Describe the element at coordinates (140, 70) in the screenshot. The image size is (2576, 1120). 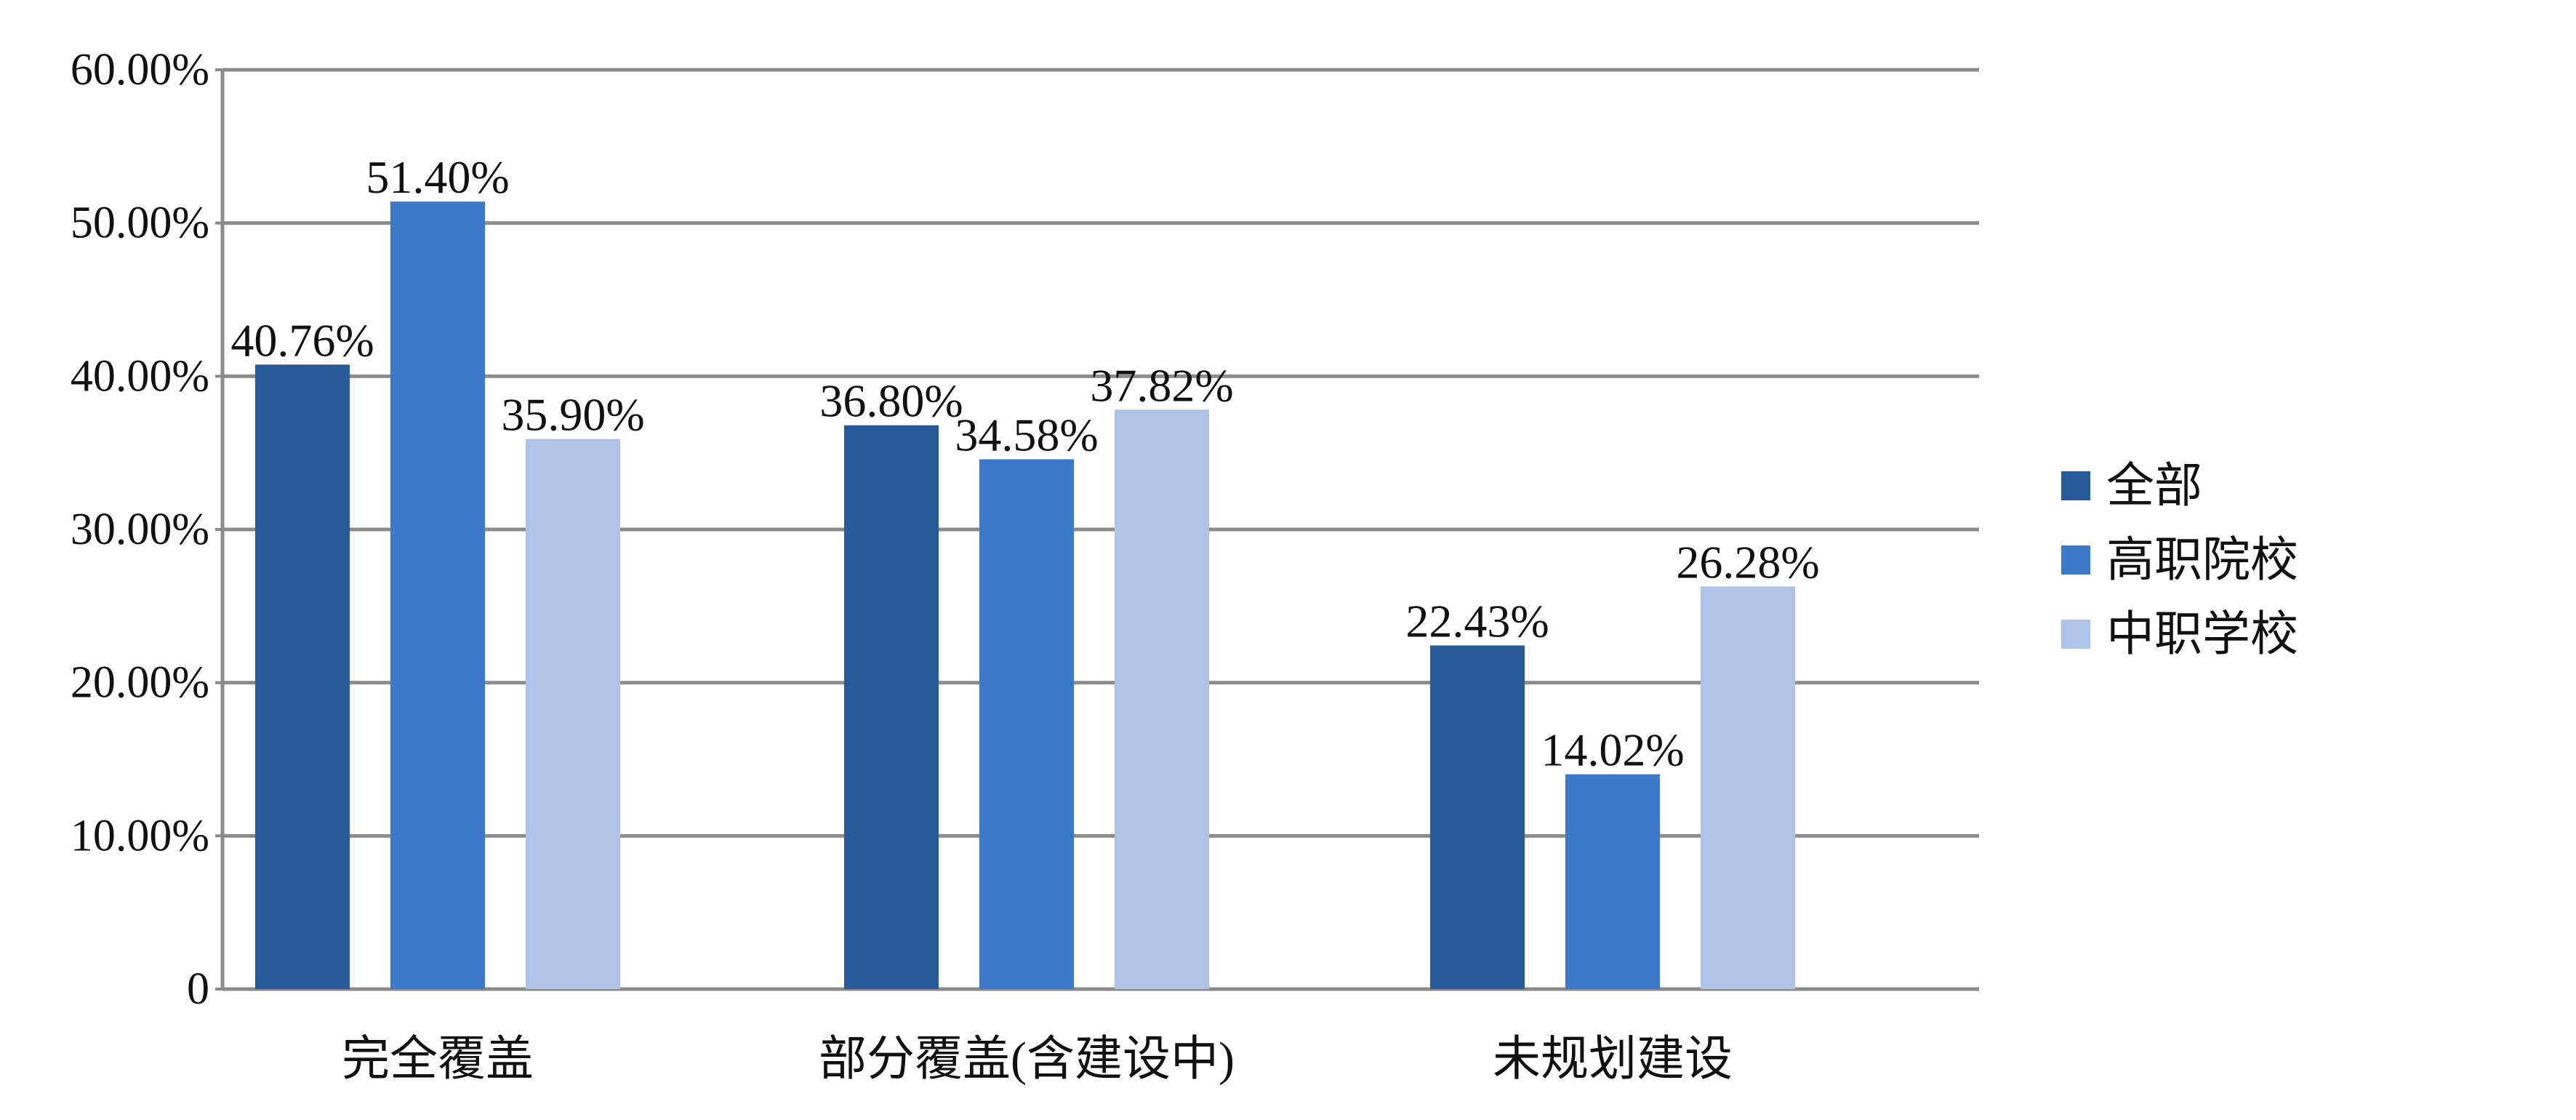
I see `y-tick-label: 60.00%` at that location.